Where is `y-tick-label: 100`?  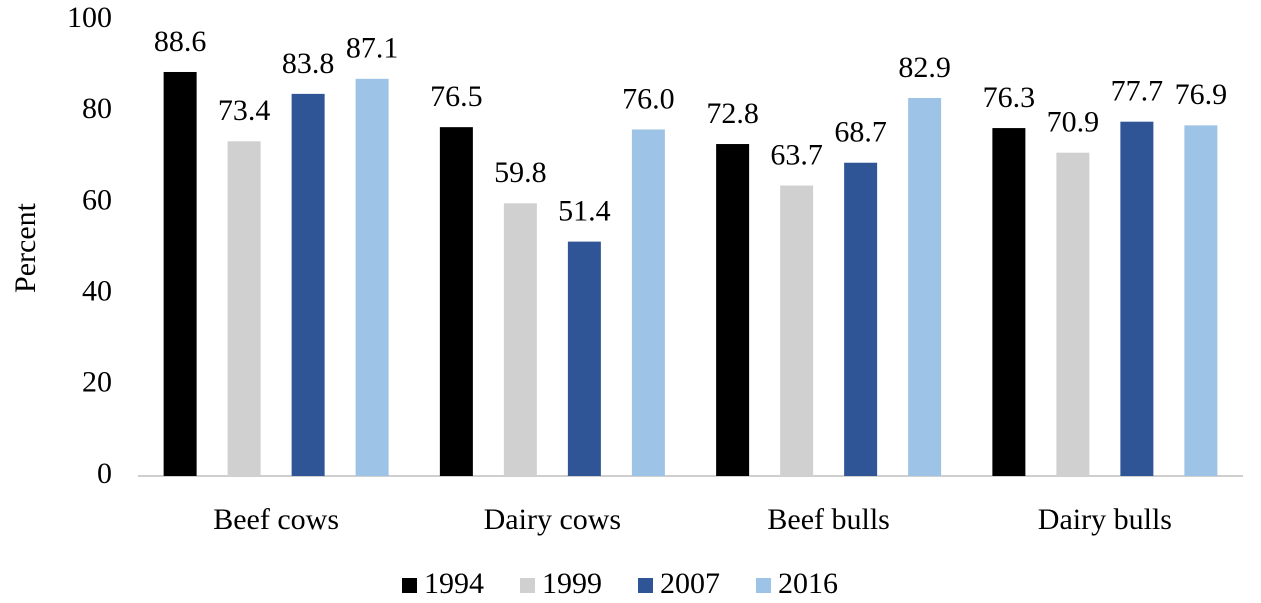
y-tick-label: 100 is located at coordinates (89, 17).